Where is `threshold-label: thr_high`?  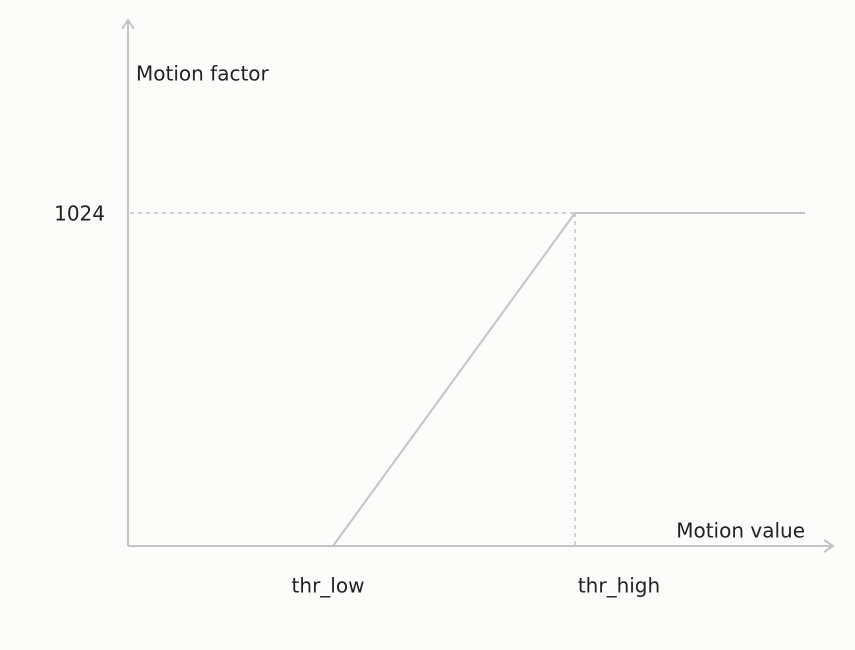
threshold-label: thr_high is located at coordinates (619, 586).